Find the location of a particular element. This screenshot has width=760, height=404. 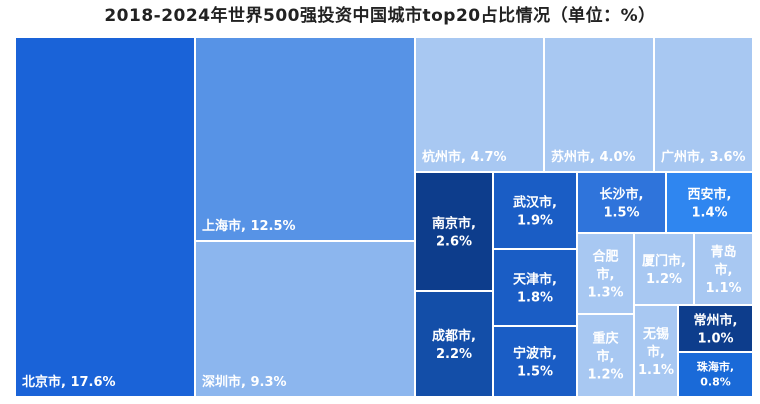

treemap-cell: 重庆市, 1.2% is located at coordinates (605, 355).